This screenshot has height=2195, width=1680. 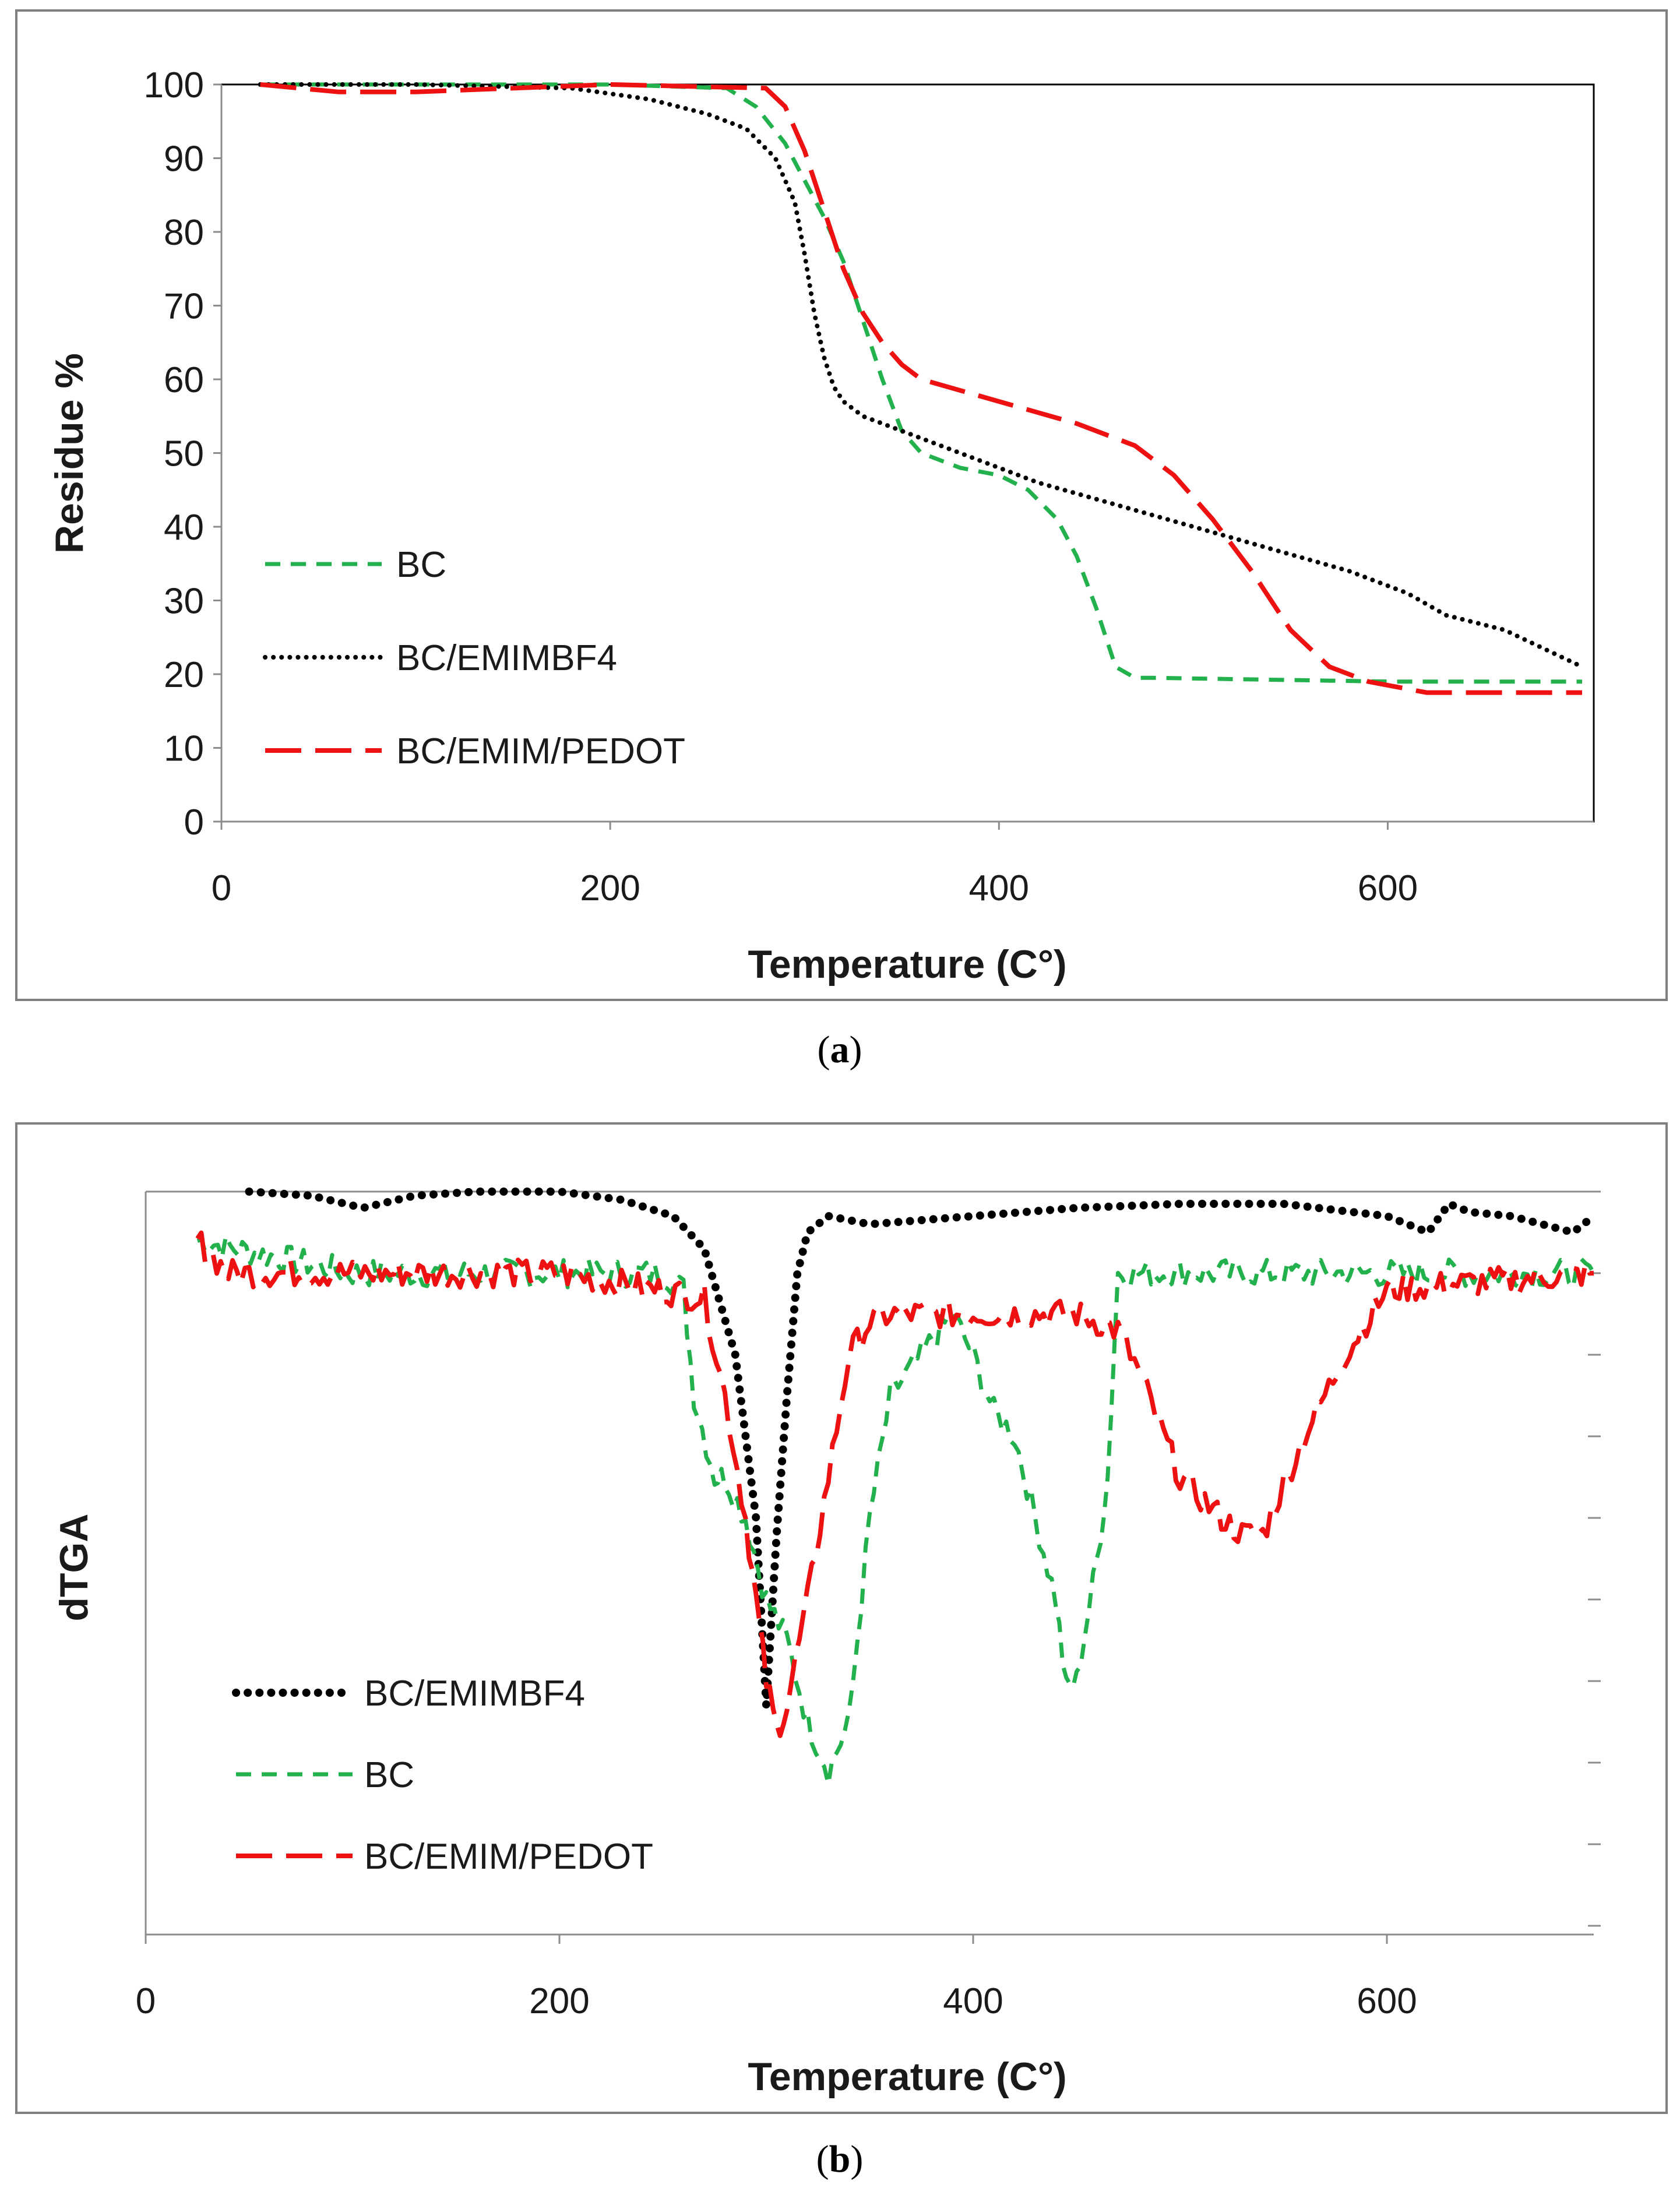 I want to click on y-tick-label: 30, so click(x=184, y=602).